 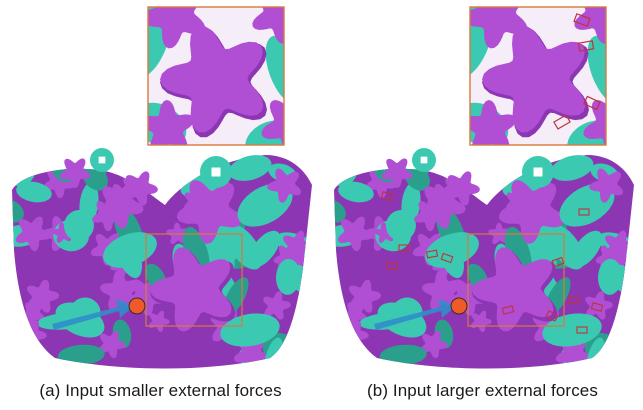 I want to click on caption-b: (b) Input larger external forces, so click(x=482, y=390).